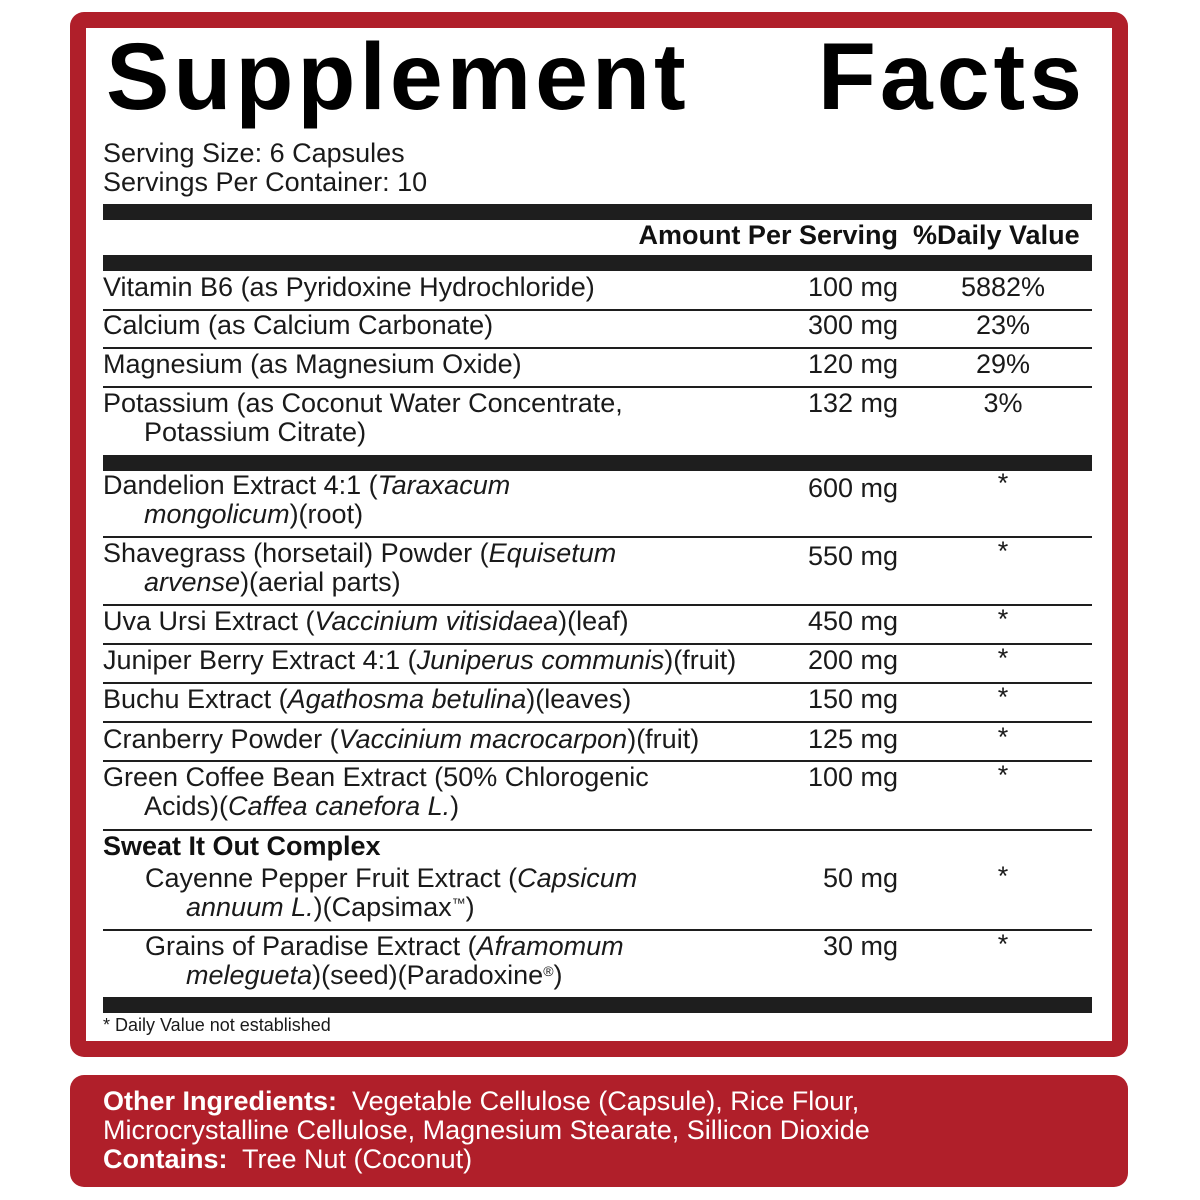 This screenshot has width=1200, height=1200. What do you see at coordinates (1003, 403) in the screenshot?
I see `daily-value: 3%` at bounding box center [1003, 403].